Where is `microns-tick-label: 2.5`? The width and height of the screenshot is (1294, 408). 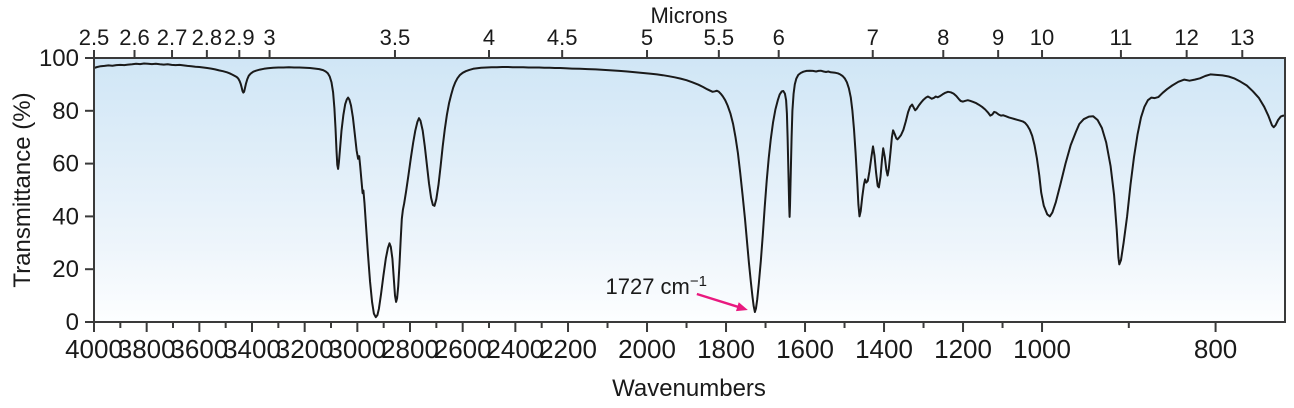 microns-tick-label: 2.5 is located at coordinates (94, 37).